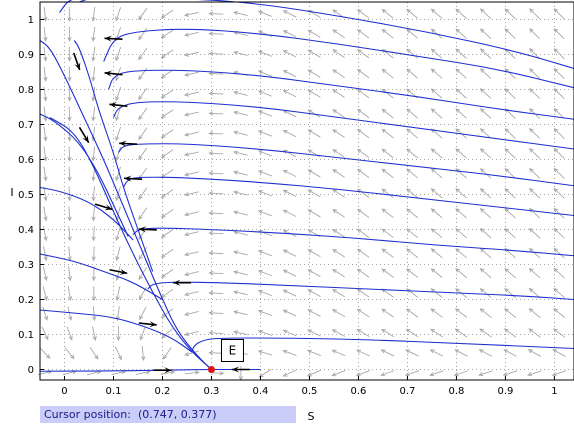  What do you see at coordinates (31, 370) in the screenshot?
I see `y-tick-label: 0` at bounding box center [31, 370].